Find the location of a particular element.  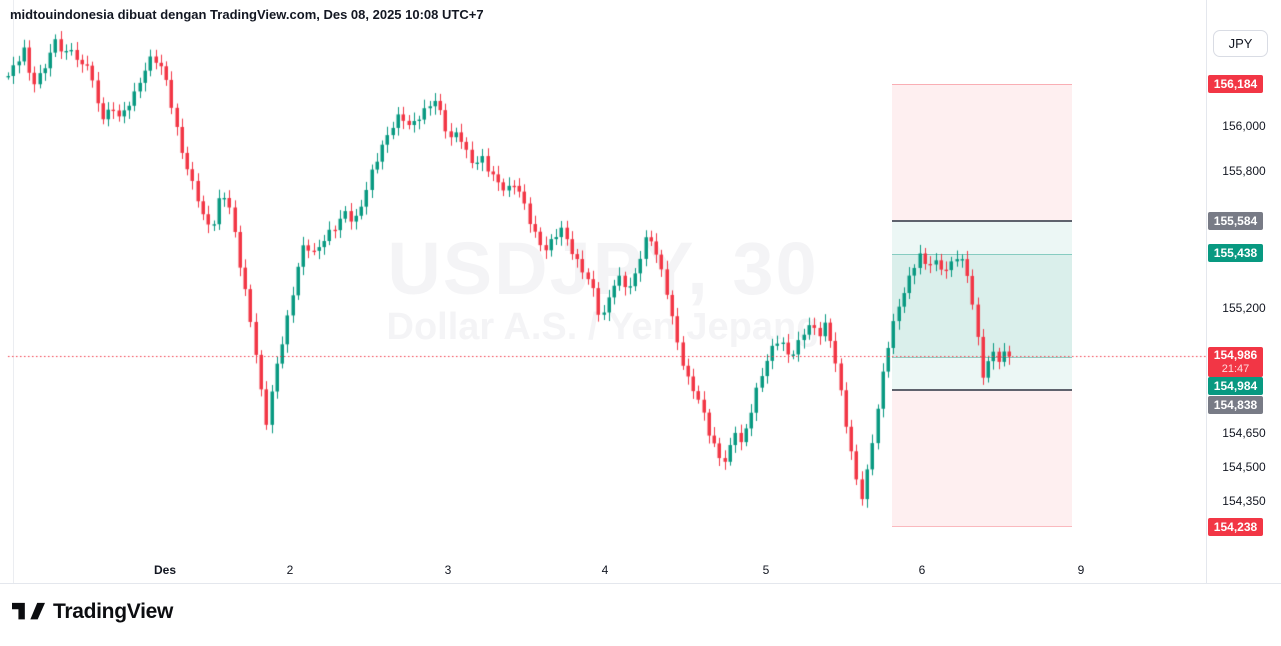

stop-price-label: 154,238 is located at coordinates (1235, 527).